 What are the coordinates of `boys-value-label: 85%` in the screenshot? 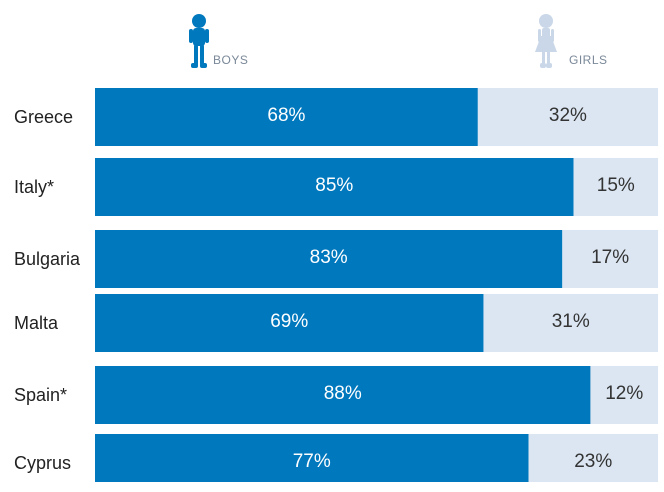 It's located at (334, 185).